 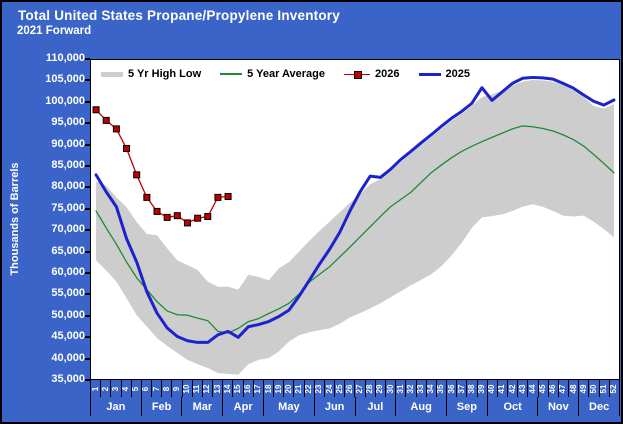 I want to click on x-week-cell: 3, so click(x=115, y=388).